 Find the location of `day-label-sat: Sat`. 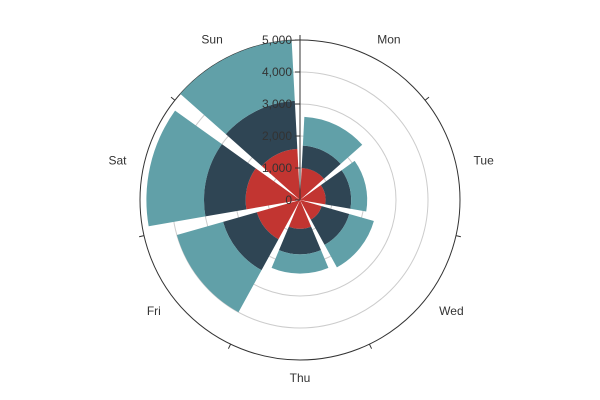

day-label-sat: Sat is located at coordinates (117, 160).